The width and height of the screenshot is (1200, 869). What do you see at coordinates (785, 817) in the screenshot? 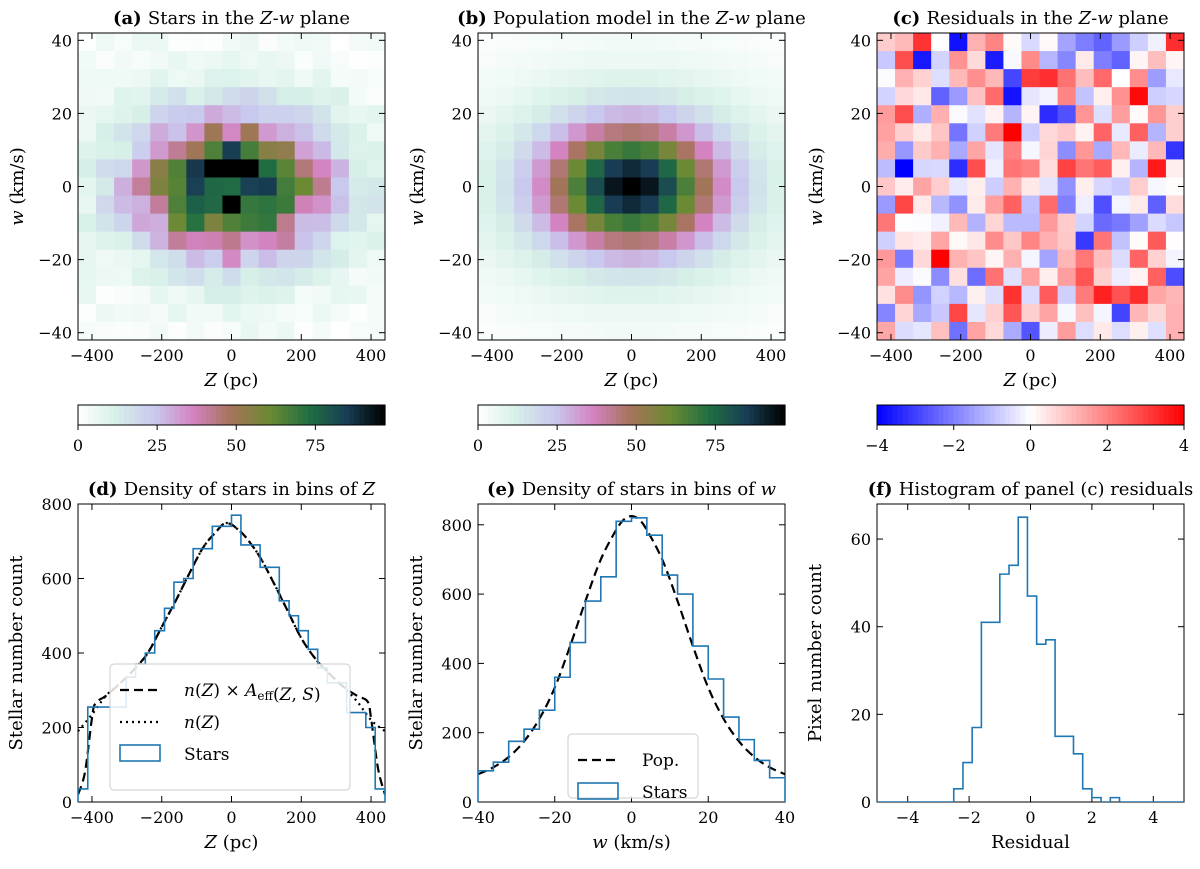
I see `x-tick-label: 40` at bounding box center [785, 817].